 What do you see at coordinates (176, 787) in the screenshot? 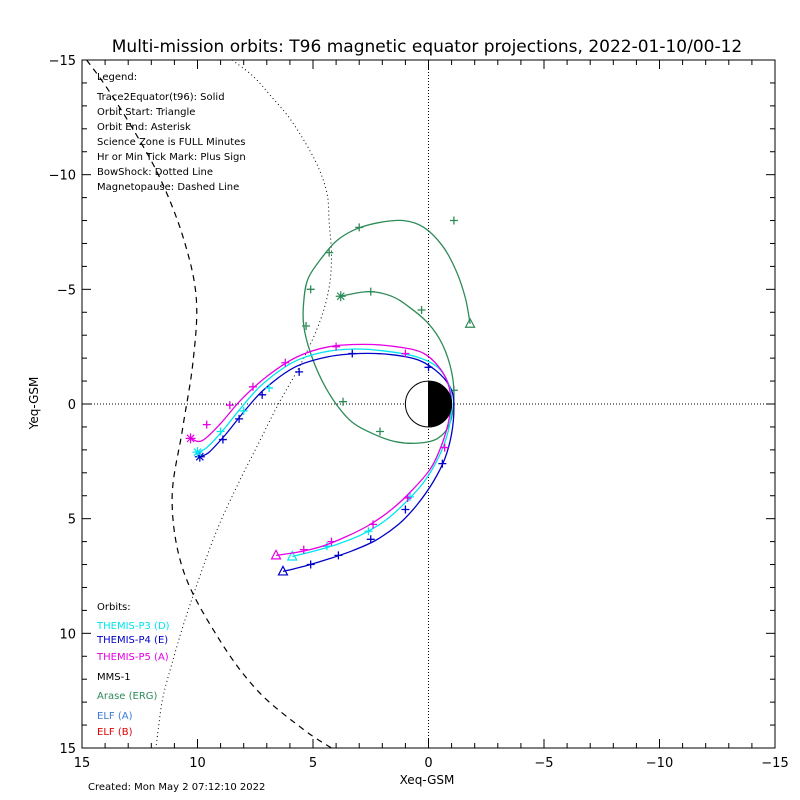
I see `created-timestamp: Created: Mon May 2 07:12:10 2022` at bounding box center [176, 787].